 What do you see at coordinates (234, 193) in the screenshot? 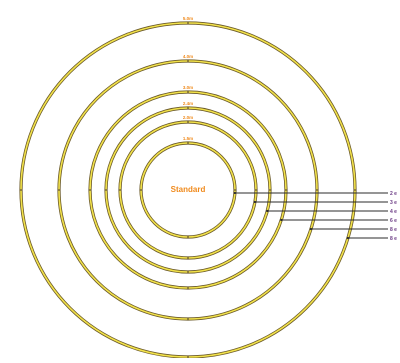
I see `leader-anchor-1-5m` at bounding box center [234, 193].